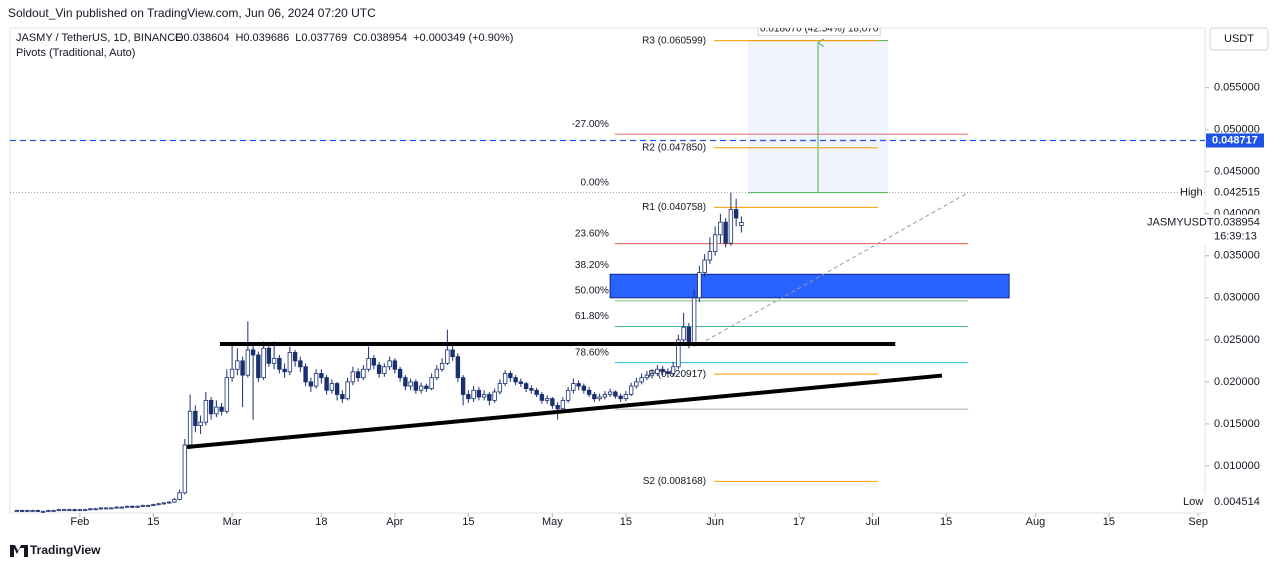 The image size is (1280, 565). What do you see at coordinates (1036, 522) in the screenshot?
I see `x-tick-label: Aug` at bounding box center [1036, 522].